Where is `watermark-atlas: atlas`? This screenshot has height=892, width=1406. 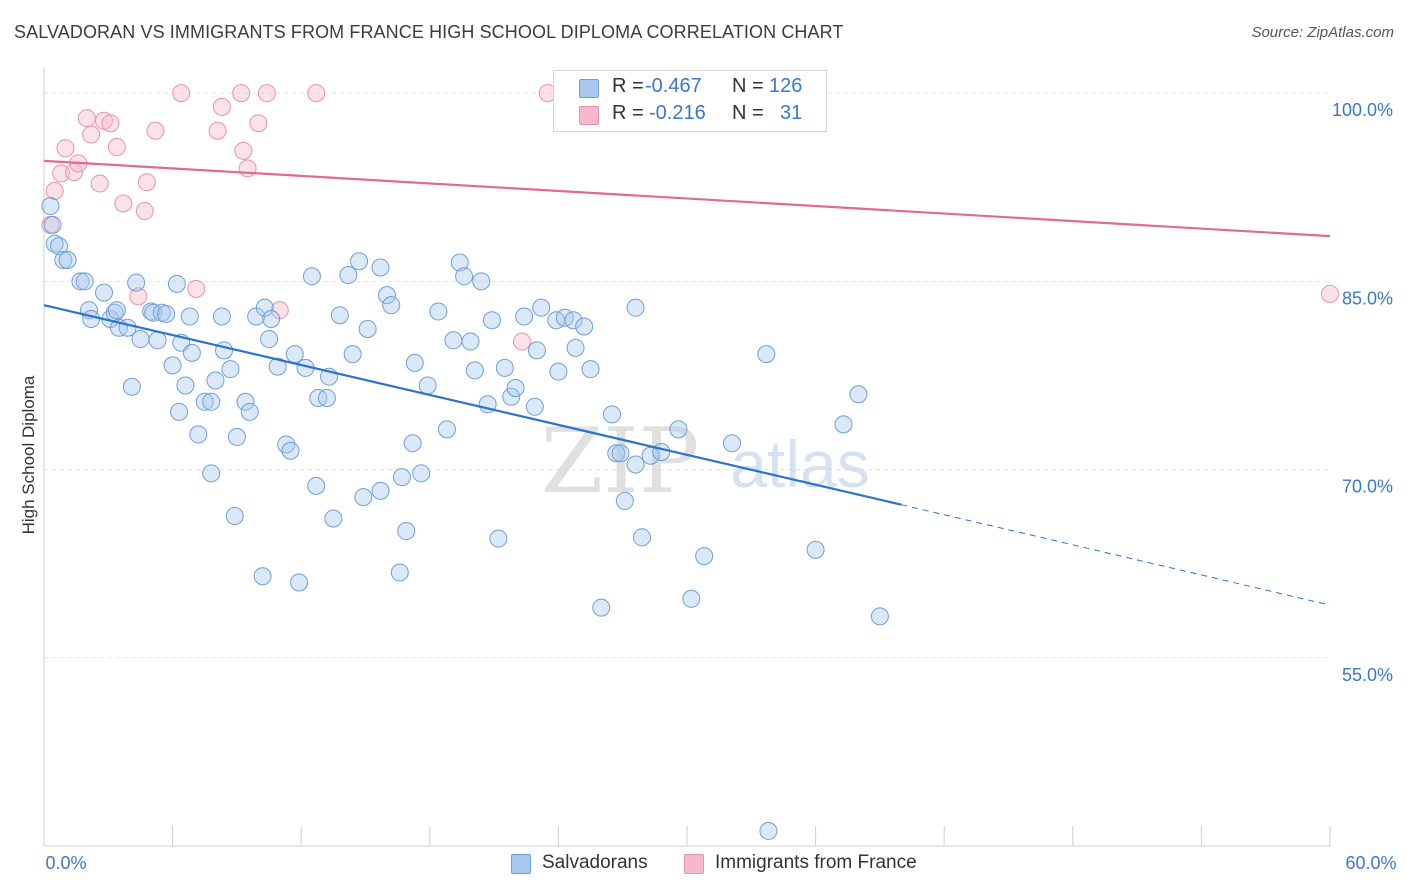
watermark-atlas: atlas is located at coordinates (799, 464).